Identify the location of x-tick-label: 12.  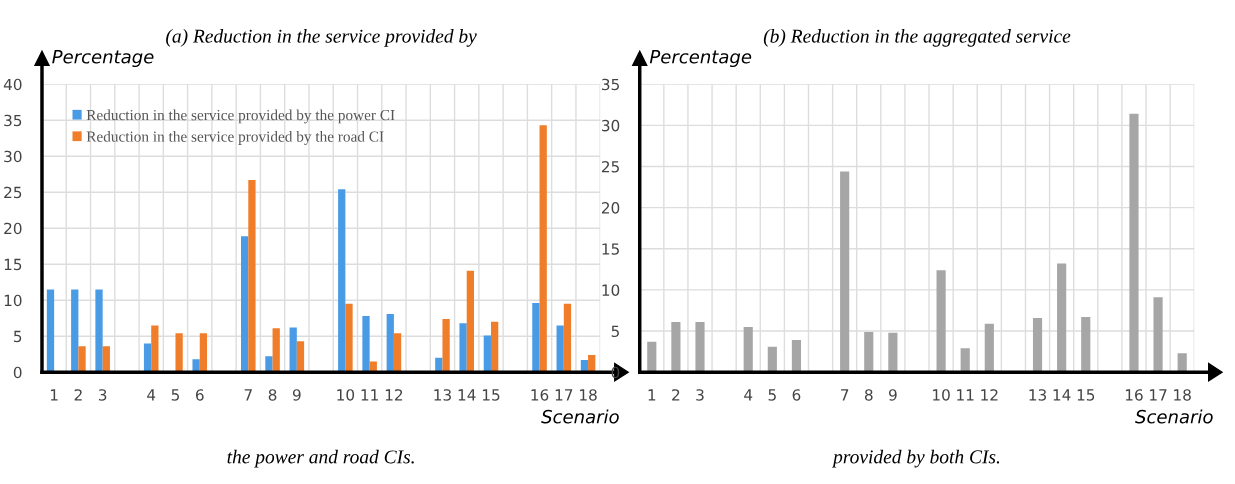
(989, 395).